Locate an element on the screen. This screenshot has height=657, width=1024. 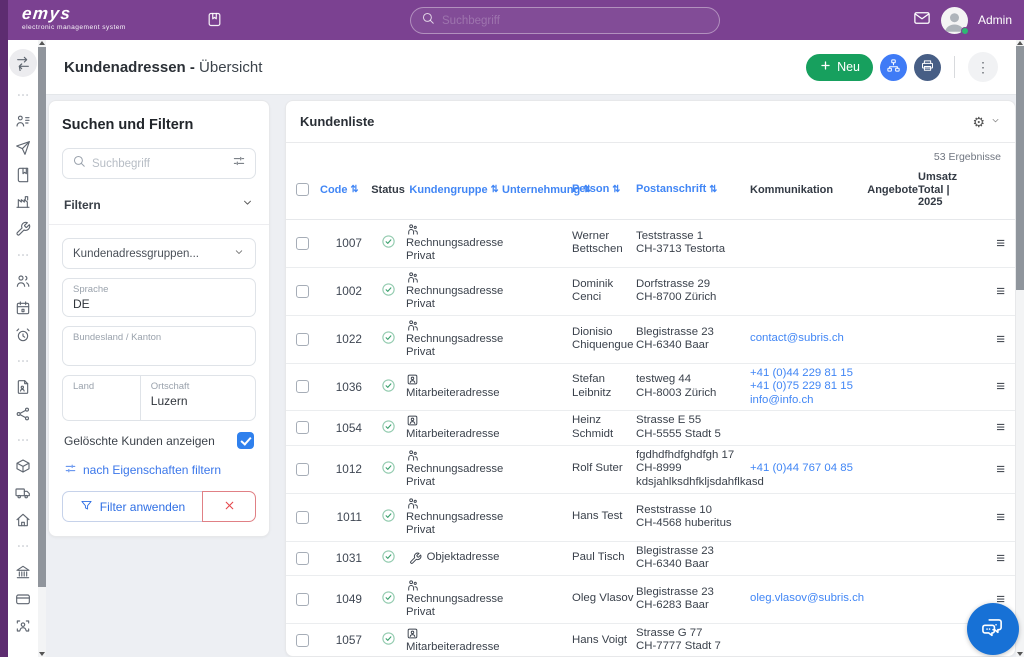
sidebar-item-wrench is located at coordinates (23, 229).